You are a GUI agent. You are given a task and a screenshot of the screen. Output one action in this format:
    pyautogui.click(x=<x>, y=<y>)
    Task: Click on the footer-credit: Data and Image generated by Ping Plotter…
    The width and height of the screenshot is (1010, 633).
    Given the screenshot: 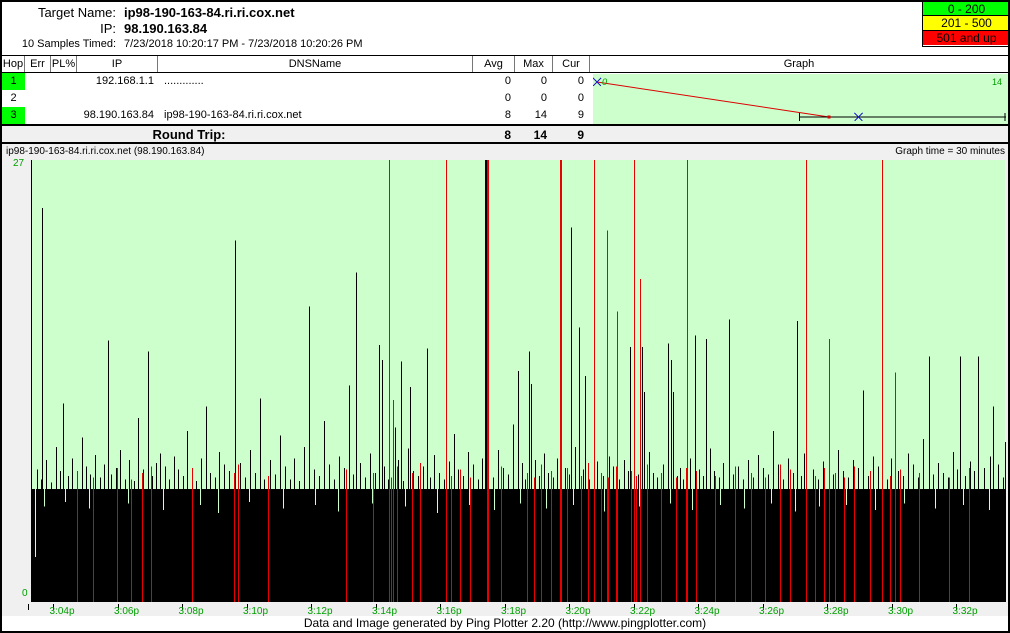 What is the action you would take?
    pyautogui.click(x=505, y=623)
    